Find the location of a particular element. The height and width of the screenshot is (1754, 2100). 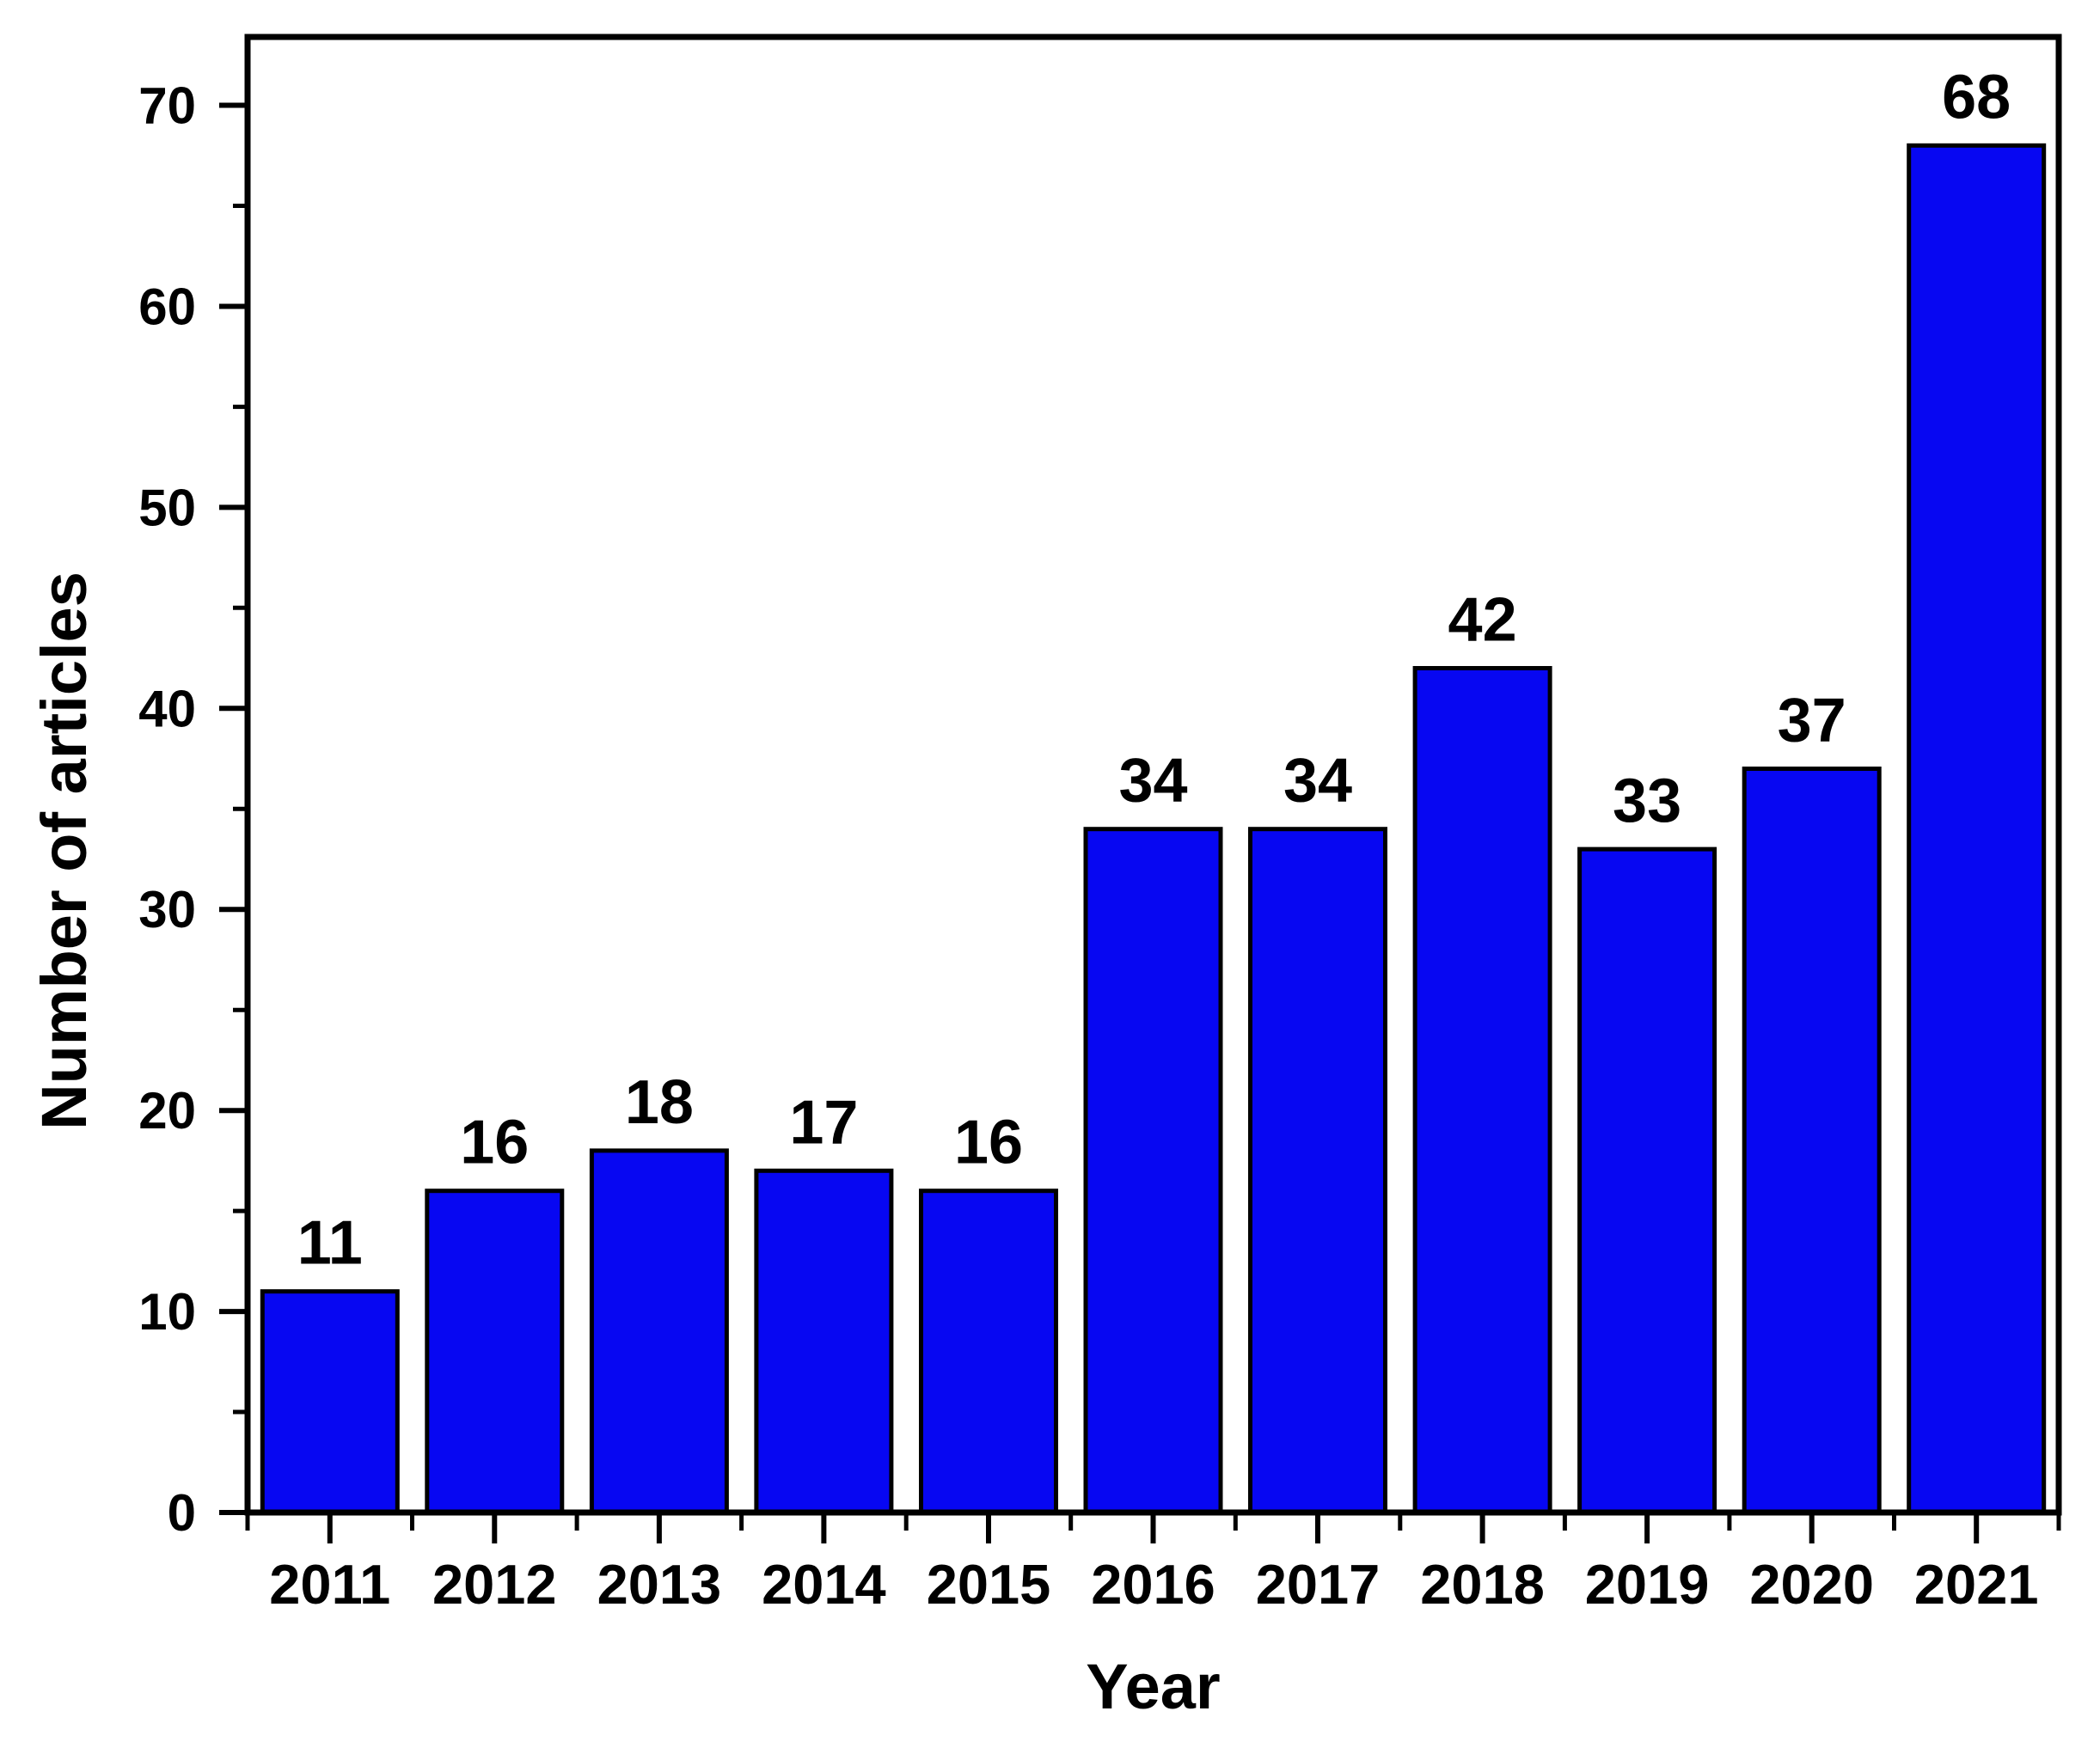

x-tick-label-2011: 2011 is located at coordinates (329, 1584).